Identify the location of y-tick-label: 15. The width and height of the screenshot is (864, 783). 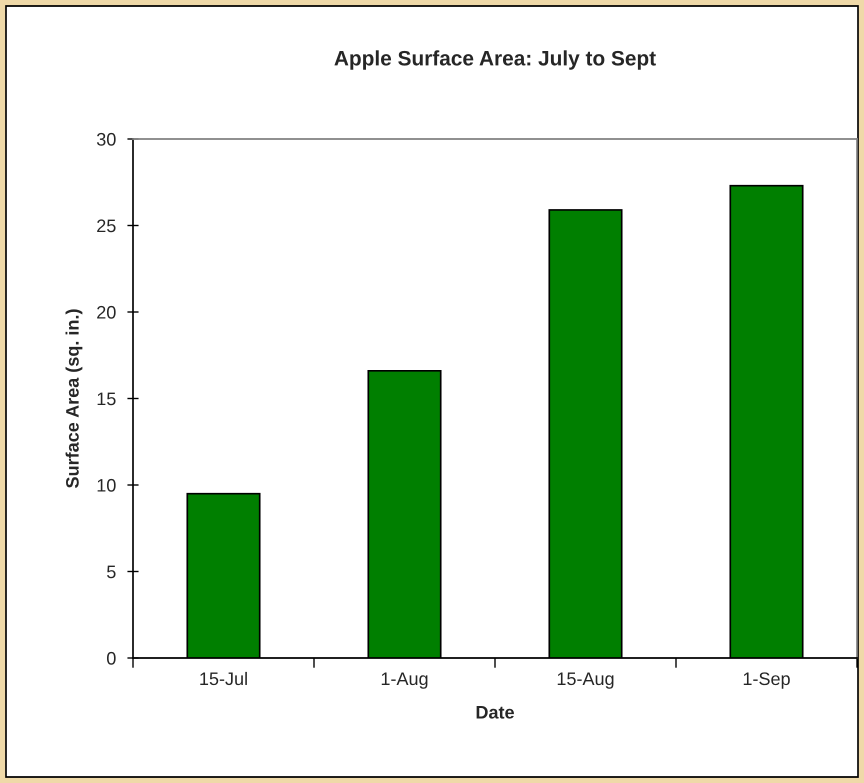
(107, 399).